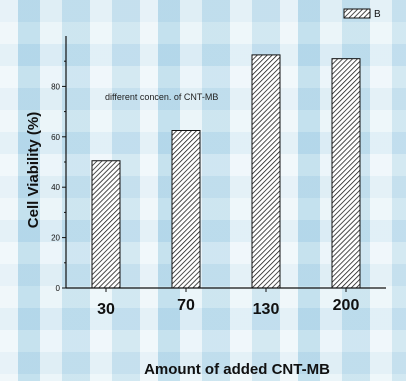 The image size is (406, 381). Describe the element at coordinates (377, 14) in the screenshot. I see `legend-label: B` at that location.